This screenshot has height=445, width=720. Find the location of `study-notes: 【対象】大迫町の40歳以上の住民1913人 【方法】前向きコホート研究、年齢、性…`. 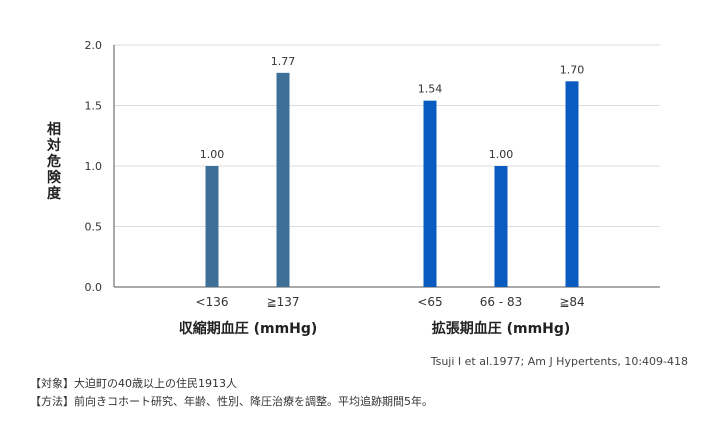

study-notes: 【対象】大迫町の40歳以上の住民1913人 【方法】前向きコホート研究、年齢、性… is located at coordinates (231, 393).